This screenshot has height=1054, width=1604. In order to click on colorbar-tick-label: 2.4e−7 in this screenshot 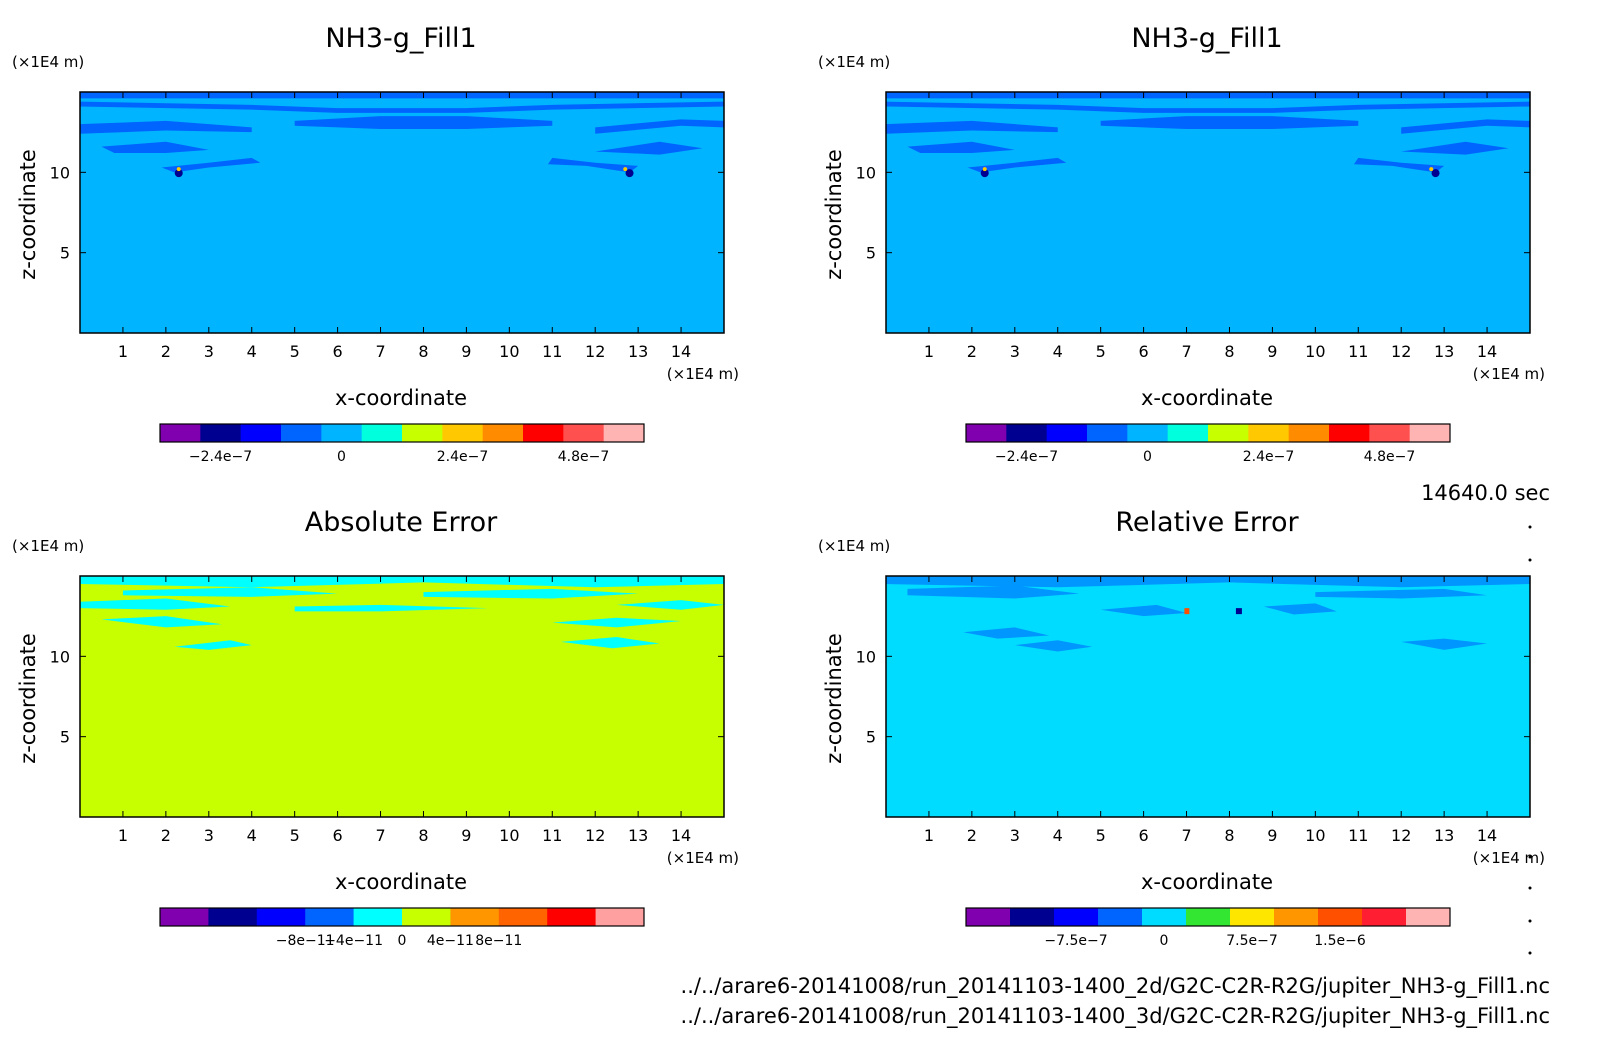, I will do `click(463, 457)`.